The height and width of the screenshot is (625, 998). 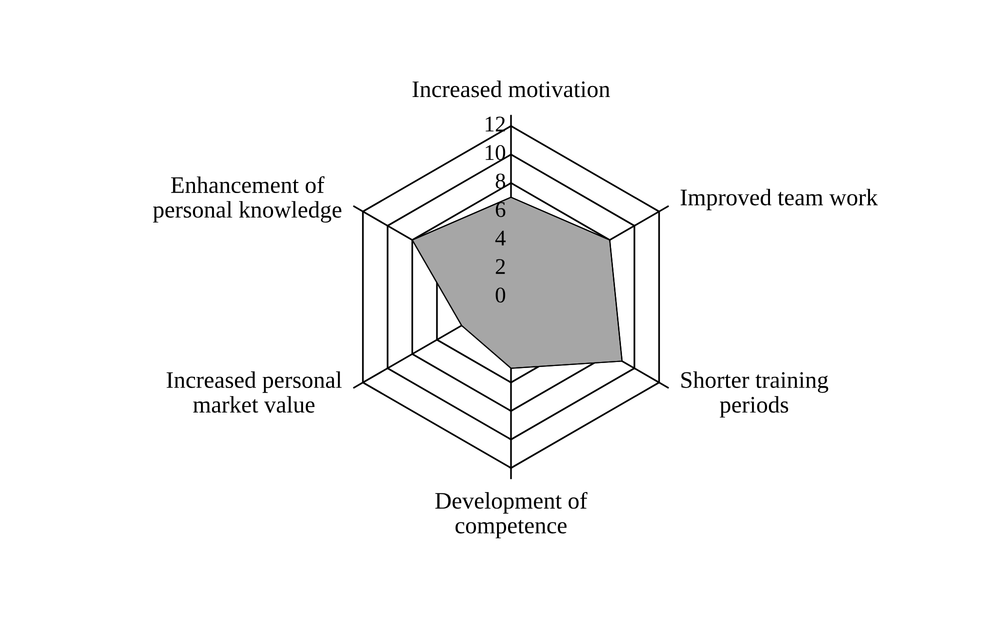 What do you see at coordinates (500, 238) in the screenshot?
I see `y-tick-label: 4` at bounding box center [500, 238].